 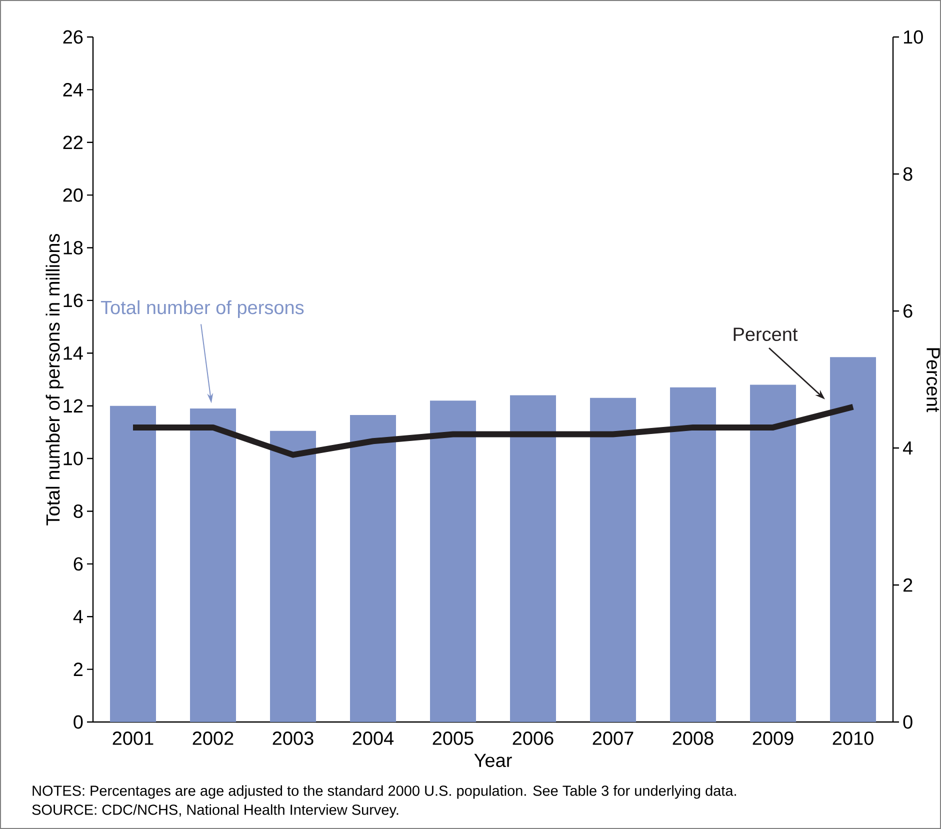 I want to click on y-tick-label: 26, so click(x=73, y=37).